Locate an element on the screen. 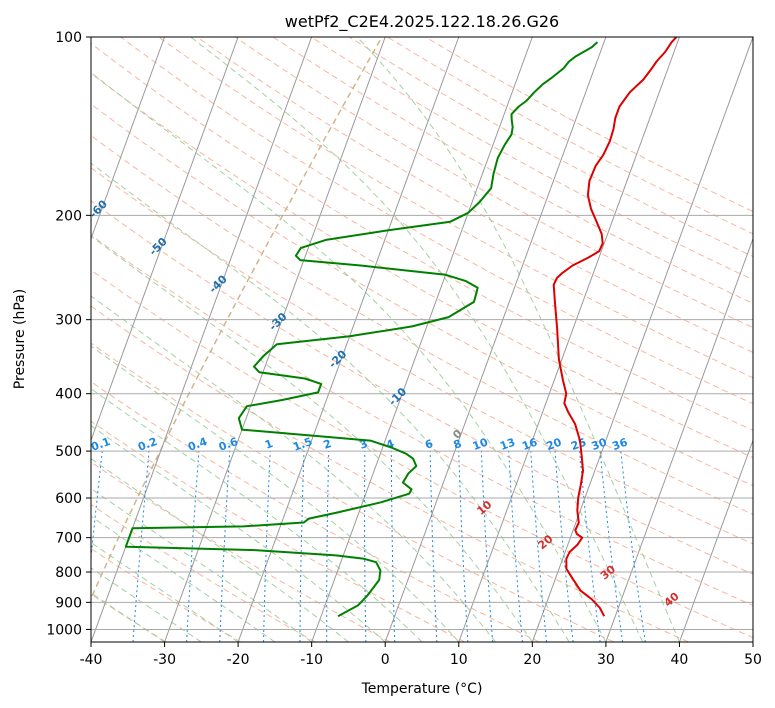 The image size is (775, 708). y-tick-label: 100 is located at coordinates (68, 38).